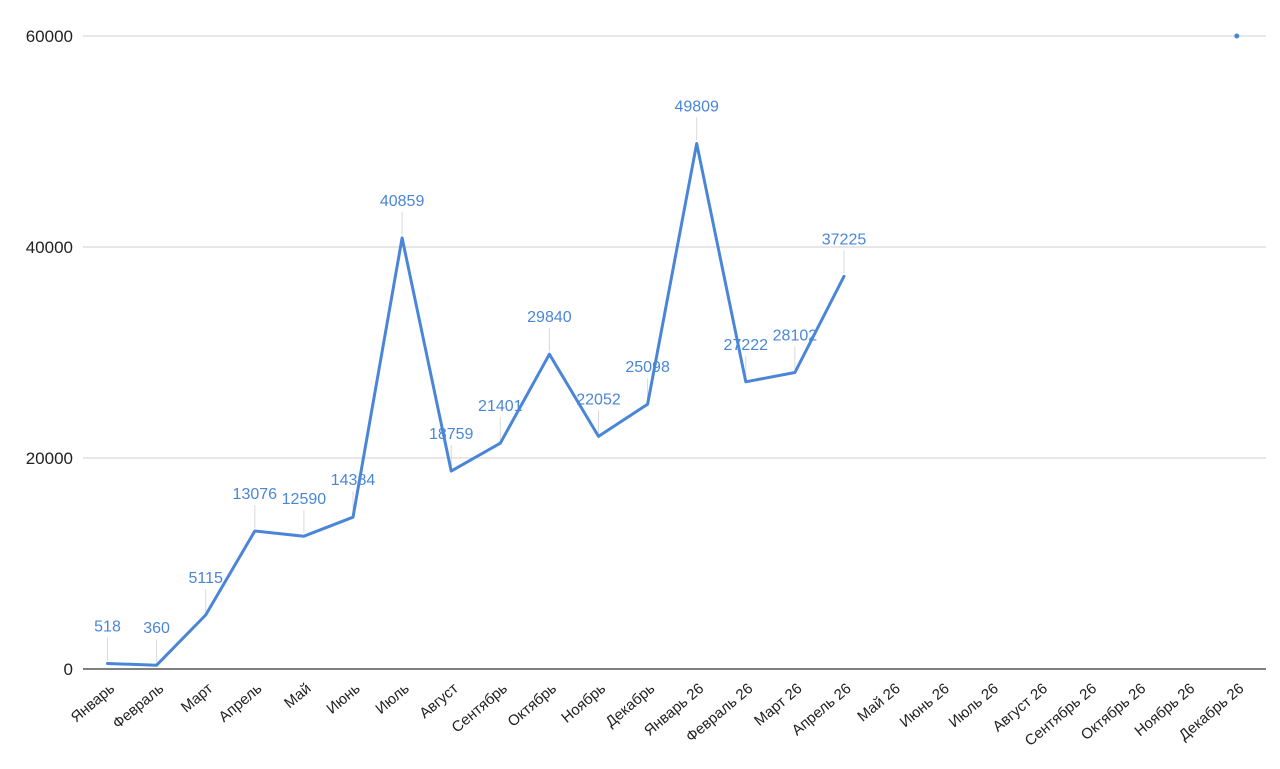  What do you see at coordinates (533, 705) in the screenshot?
I see `x-tick-label: Октябрь` at bounding box center [533, 705].